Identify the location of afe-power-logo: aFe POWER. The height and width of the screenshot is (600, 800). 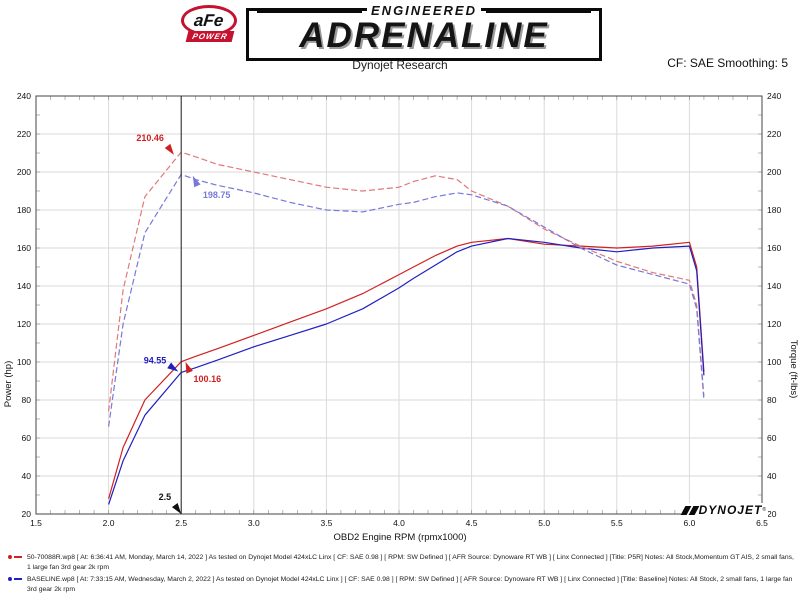
(210, 23).